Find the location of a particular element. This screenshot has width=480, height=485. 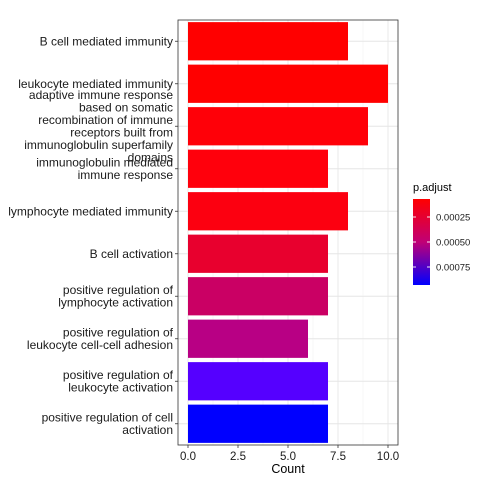

y-tick-label: immunoglobulin mediated immune response is located at coordinates (104, 169).